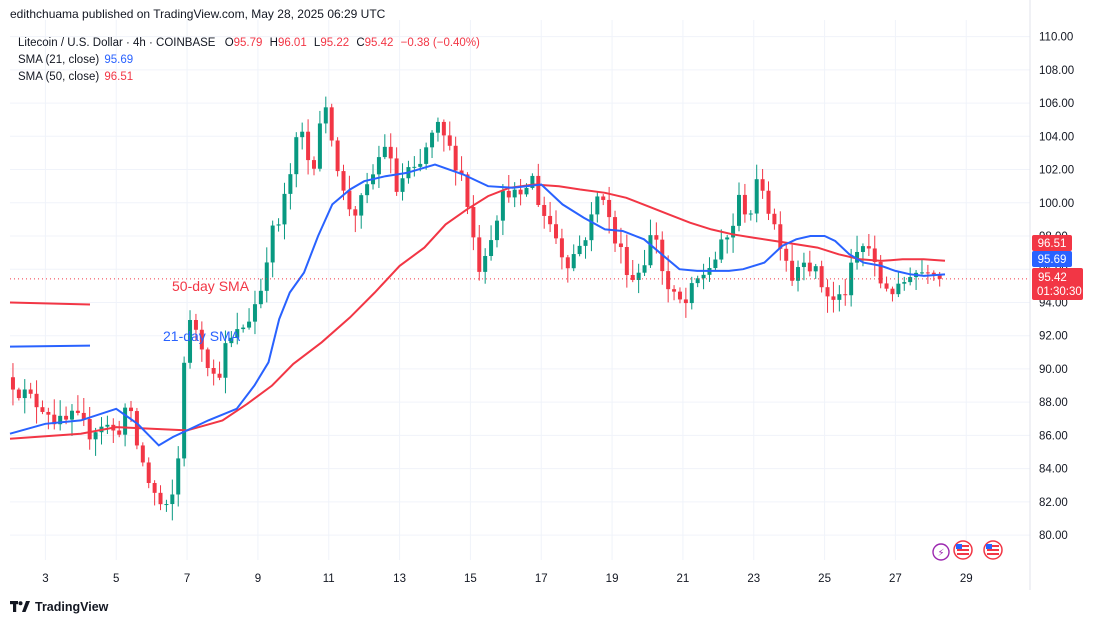 The width and height of the screenshot is (1104, 627). I want to click on time-tick-label: 17, so click(541, 579).